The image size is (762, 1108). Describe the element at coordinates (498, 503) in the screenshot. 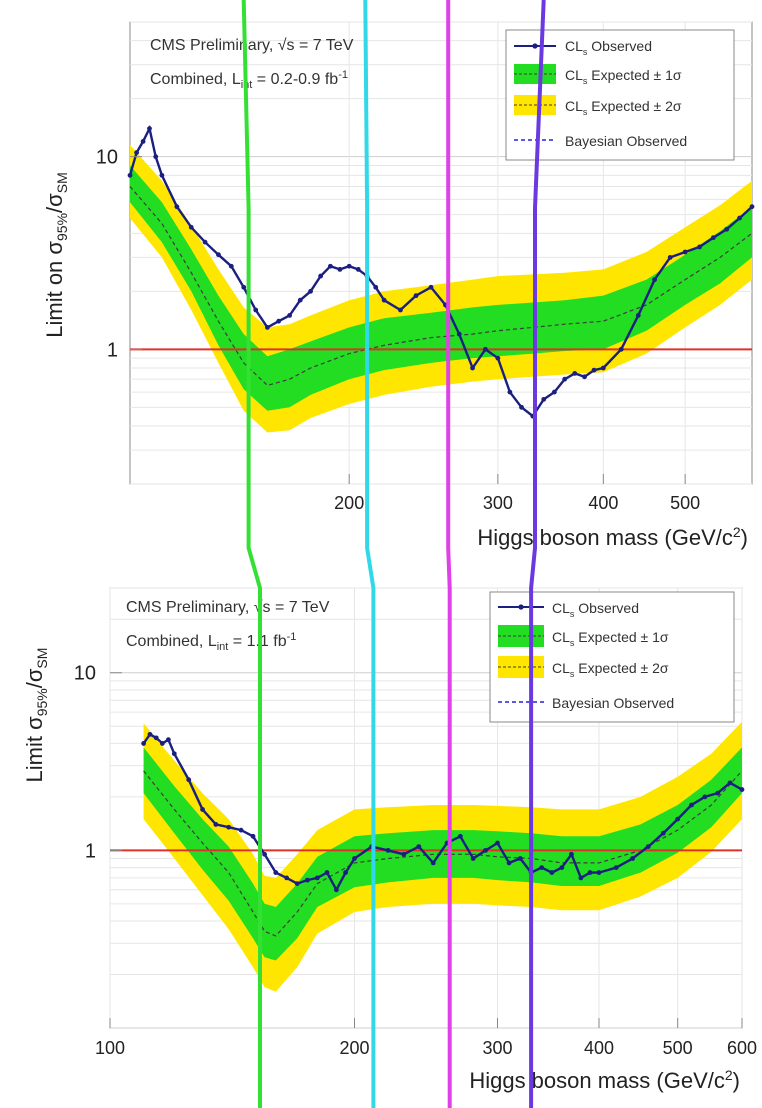

I see `top-x-tick-label: 300` at that location.